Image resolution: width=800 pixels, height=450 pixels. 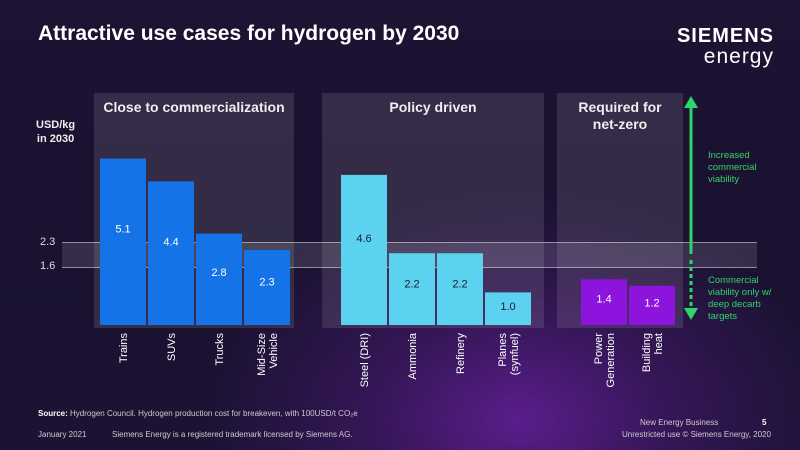 What do you see at coordinates (172, 347) in the screenshot?
I see `category-label: SUVs` at bounding box center [172, 347].